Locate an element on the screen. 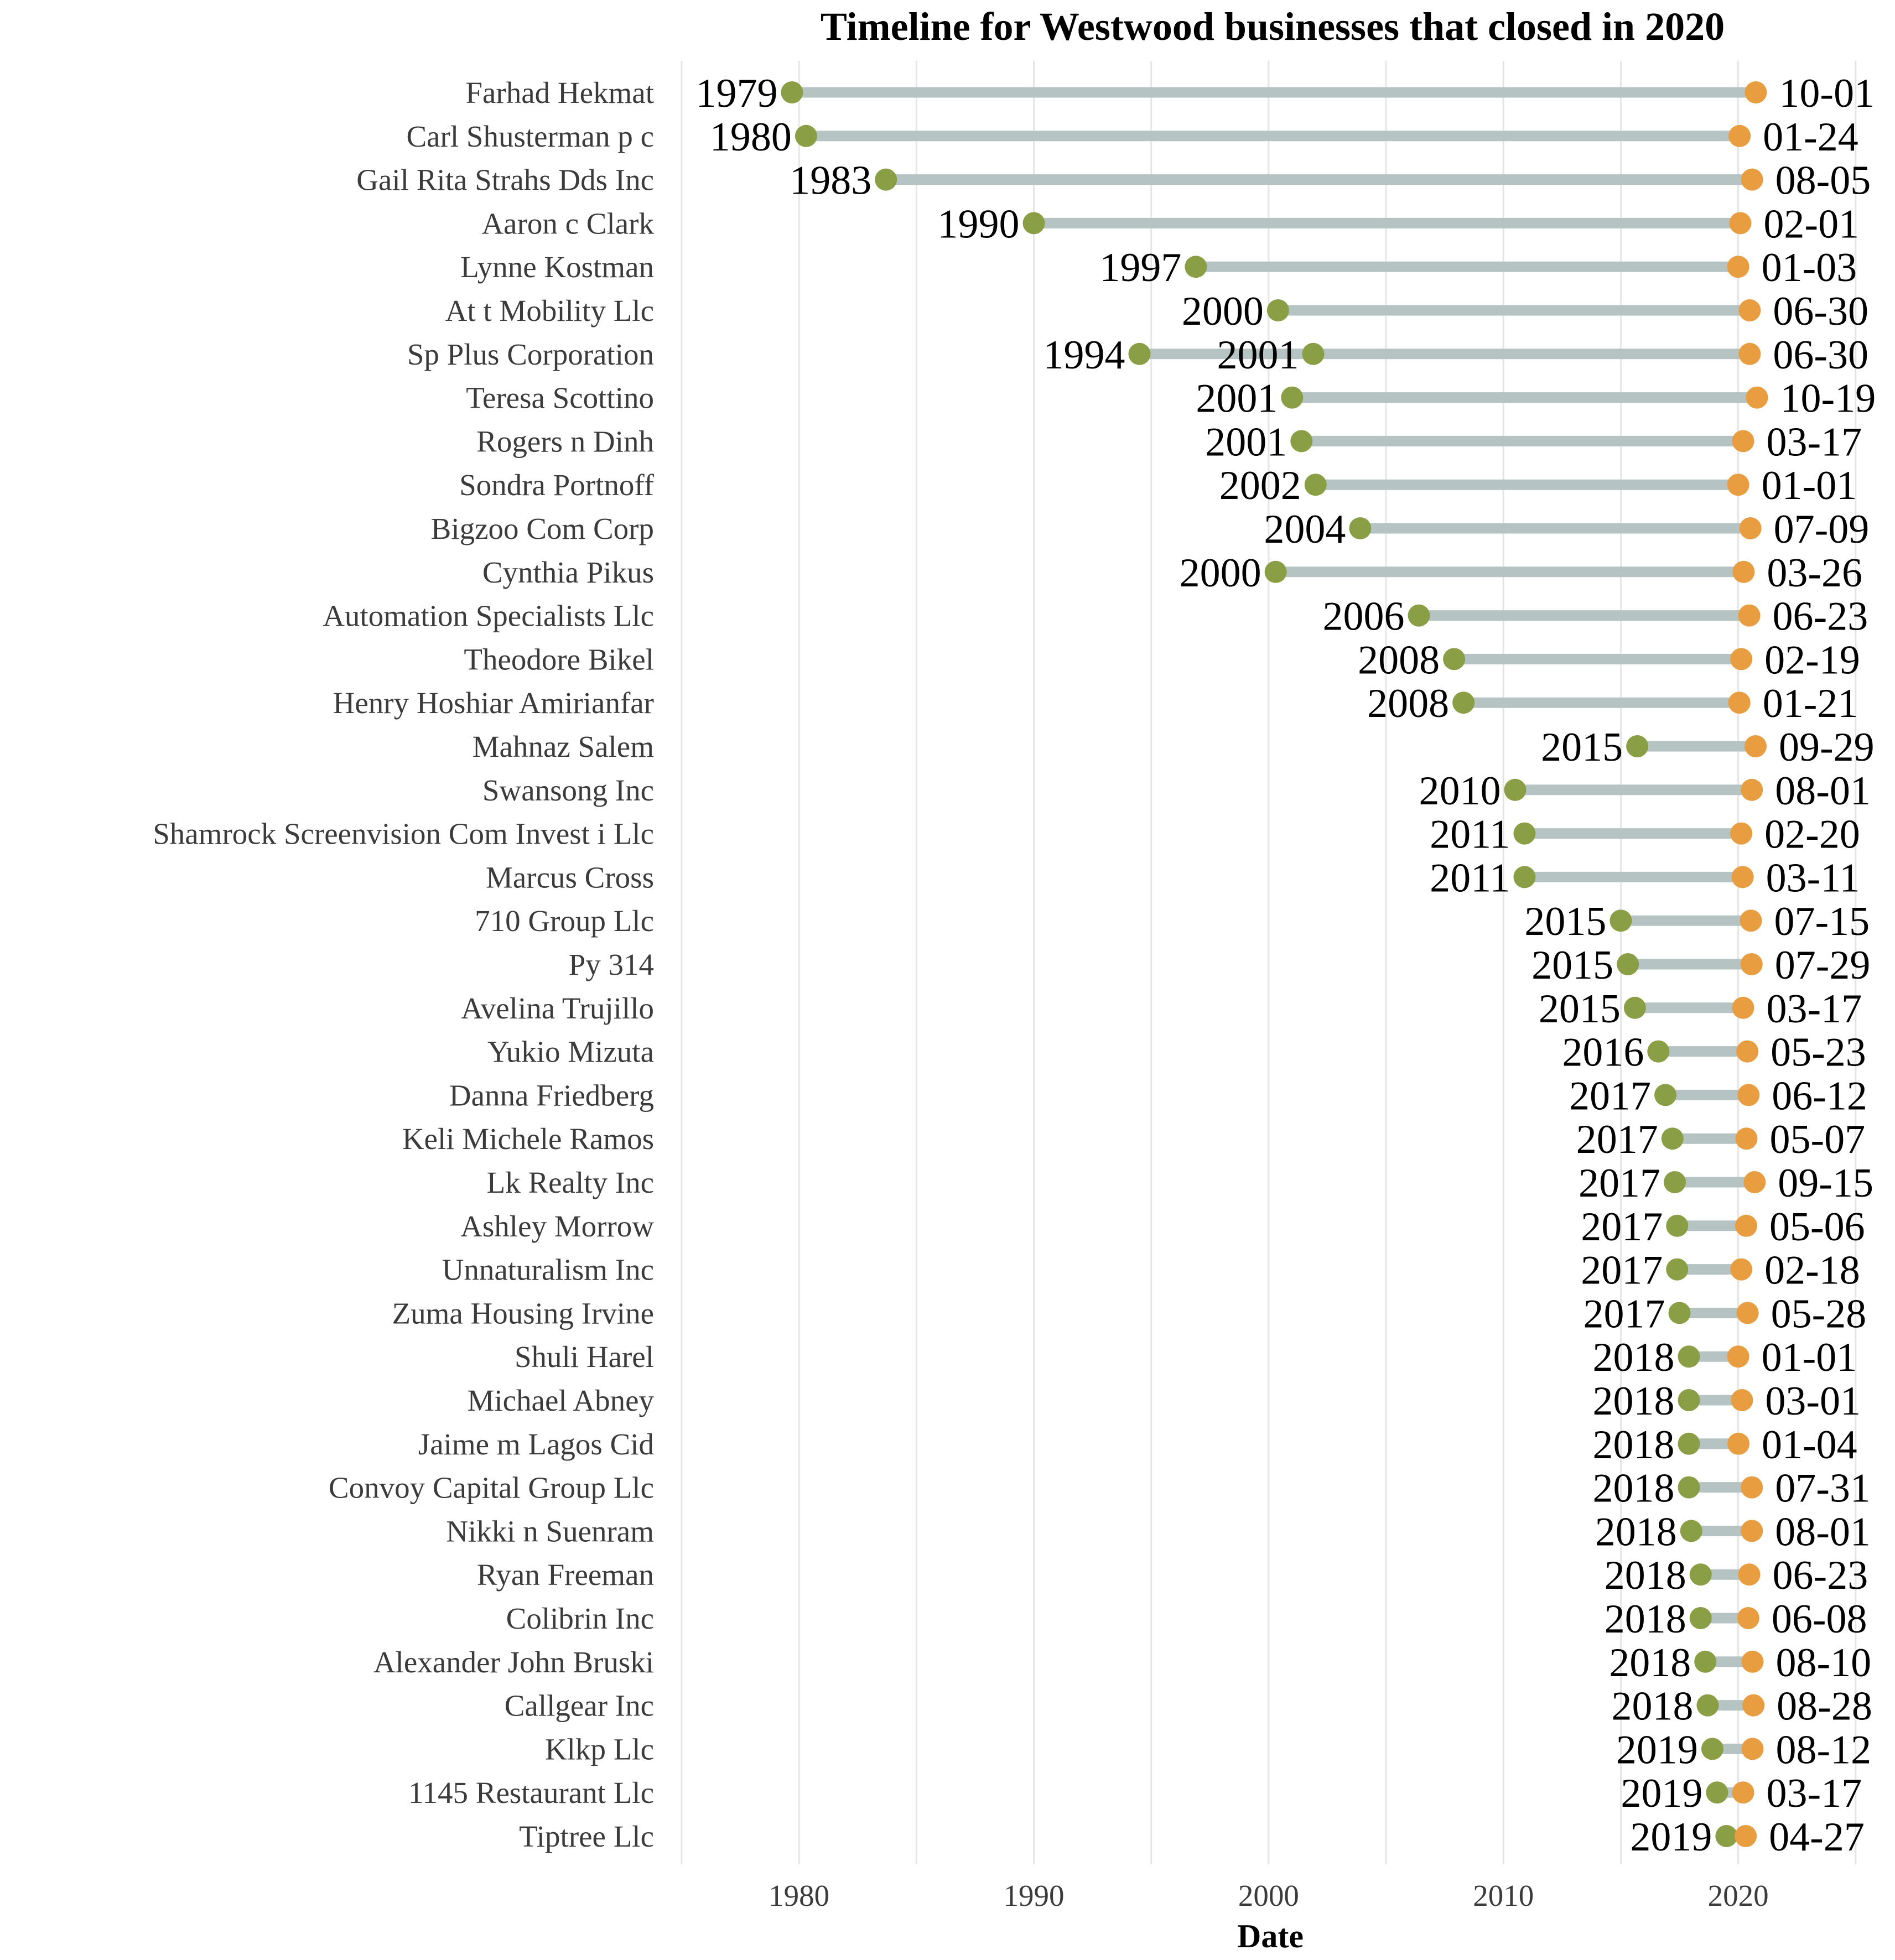  business-name-label: Cynthia Pikus is located at coordinates (568, 572).